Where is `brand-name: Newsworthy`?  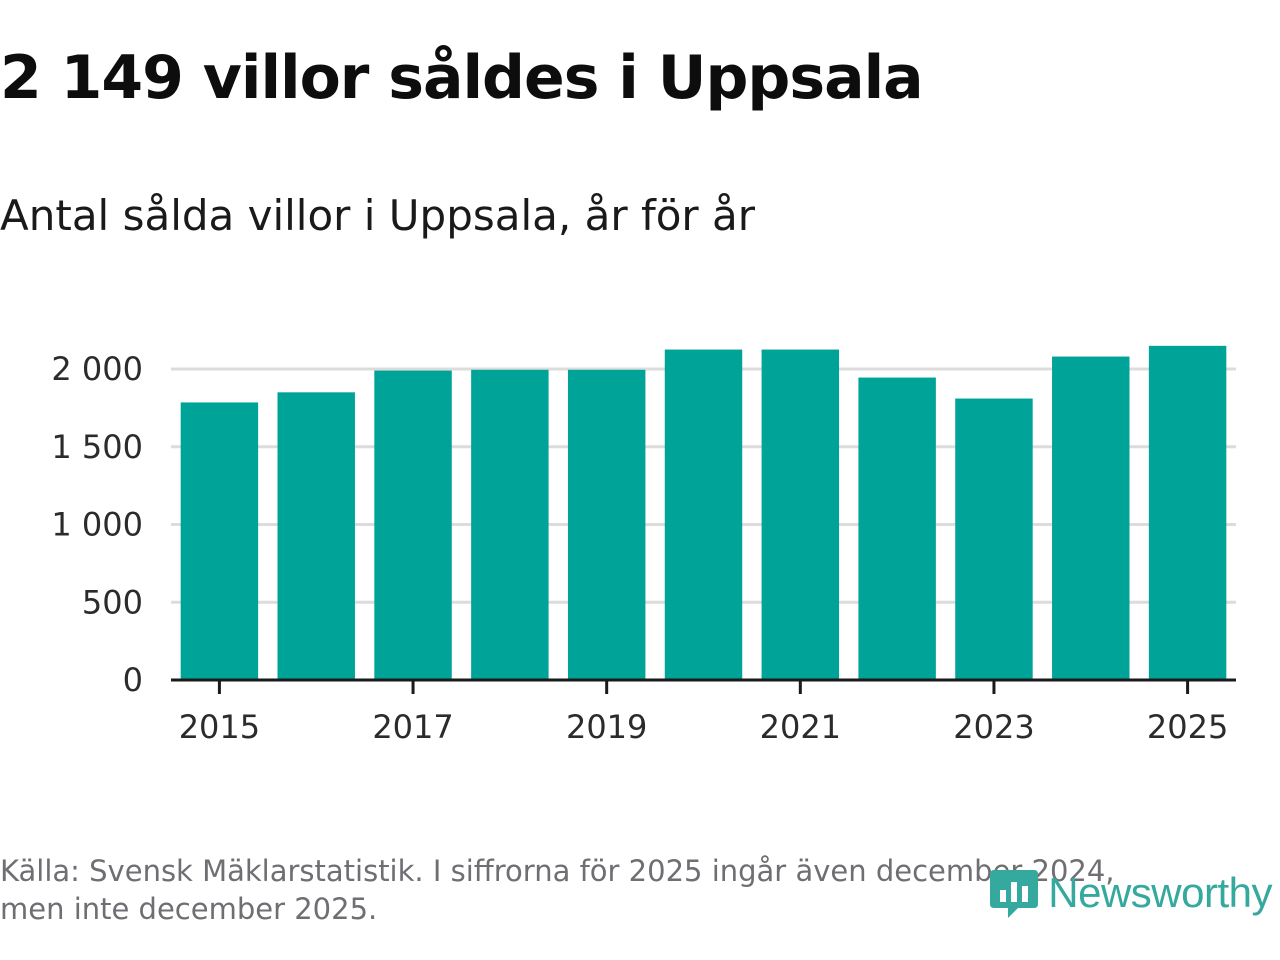
brand-name: Newsworthy is located at coordinates (1160, 892).